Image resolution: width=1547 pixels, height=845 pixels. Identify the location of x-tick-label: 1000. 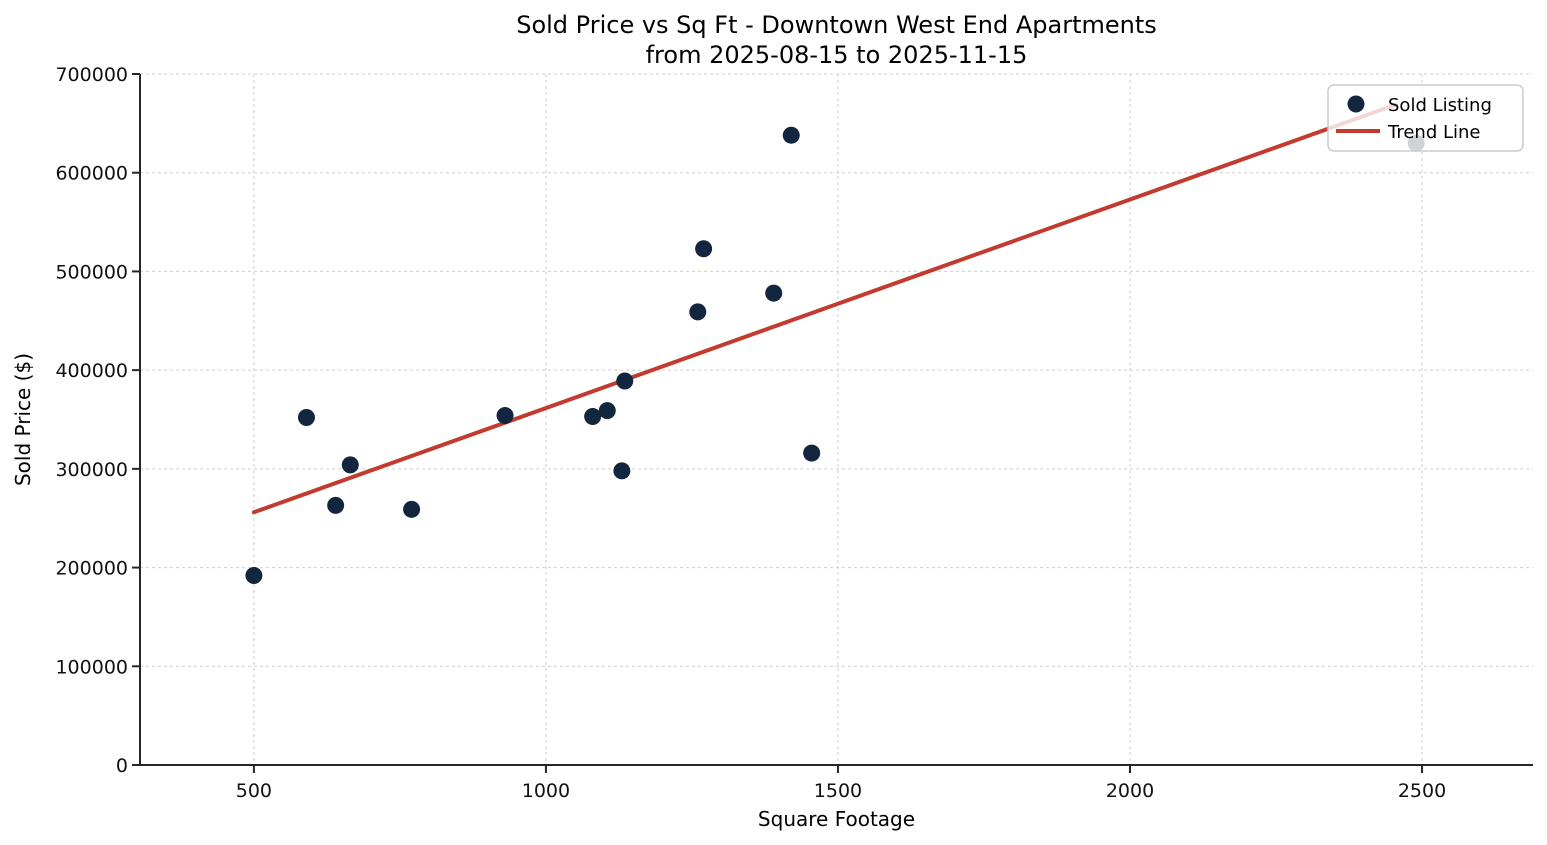
(546, 791).